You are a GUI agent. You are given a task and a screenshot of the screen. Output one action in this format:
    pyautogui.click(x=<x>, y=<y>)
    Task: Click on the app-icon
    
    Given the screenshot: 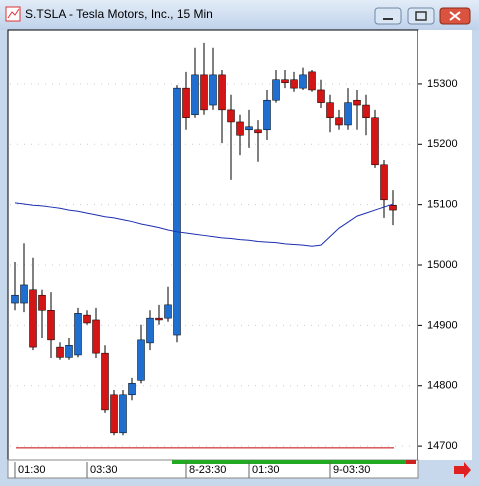 What is the action you would take?
    pyautogui.click(x=13, y=14)
    